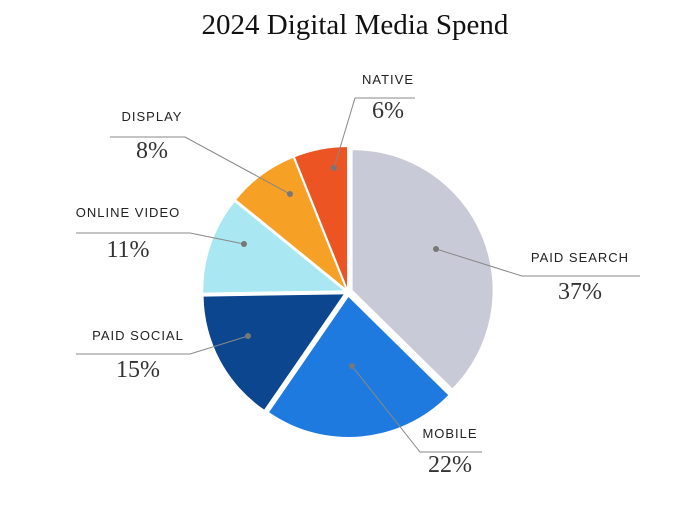 The width and height of the screenshot is (690, 512). What do you see at coordinates (127, 250) in the screenshot?
I see `slice-value: 11%` at bounding box center [127, 250].